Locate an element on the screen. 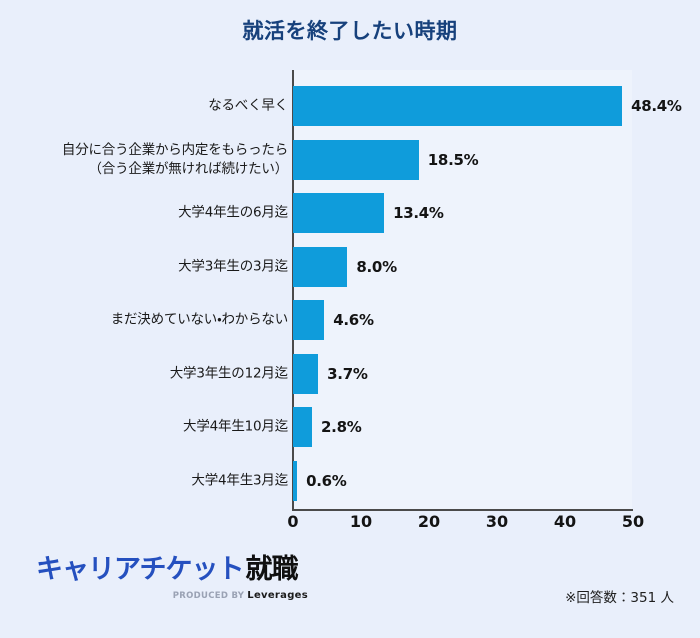 The height and width of the screenshot is (638, 700). bar-with-value: 0.6% is located at coordinates (320, 480).